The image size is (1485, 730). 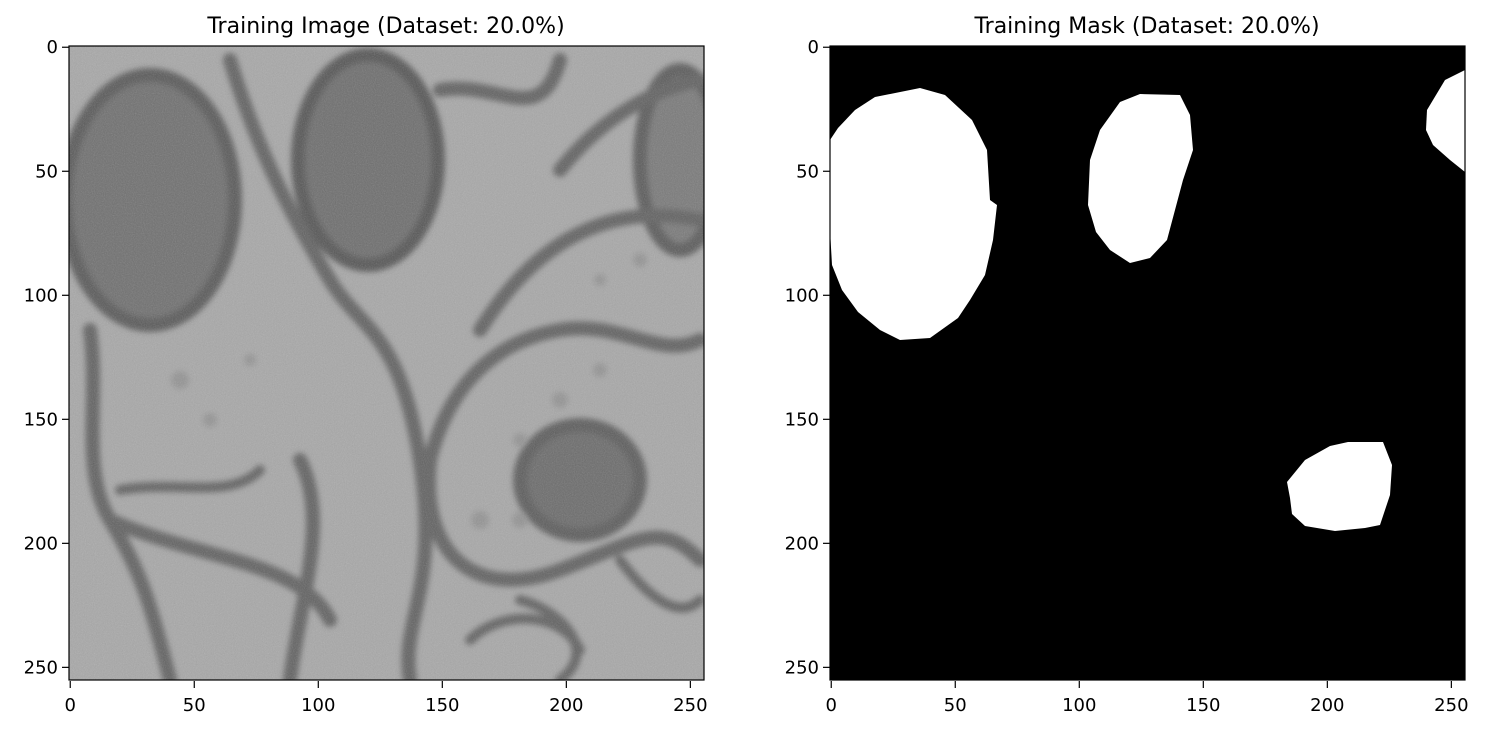 What do you see at coordinates (46, 357) in the screenshot?
I see `left-y-axis: 0 50 100 150 200 250` at bounding box center [46, 357].